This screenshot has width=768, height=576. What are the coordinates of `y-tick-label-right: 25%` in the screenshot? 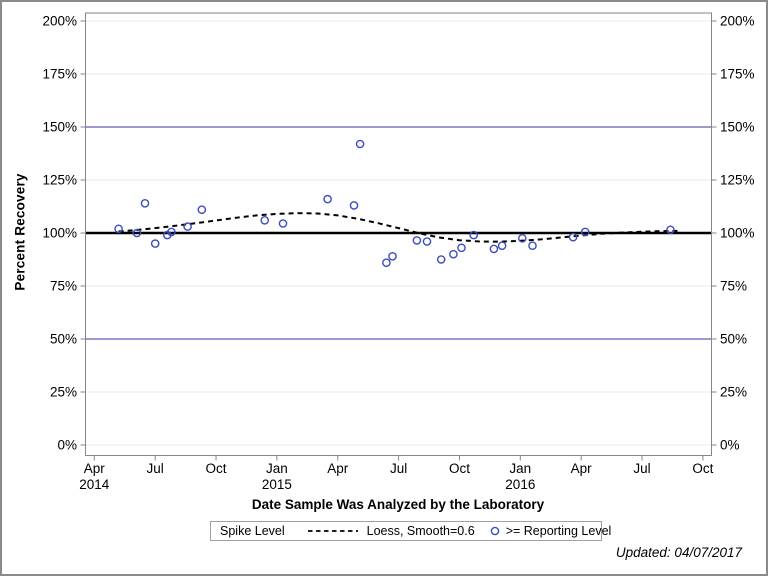 It's located at (733, 392).